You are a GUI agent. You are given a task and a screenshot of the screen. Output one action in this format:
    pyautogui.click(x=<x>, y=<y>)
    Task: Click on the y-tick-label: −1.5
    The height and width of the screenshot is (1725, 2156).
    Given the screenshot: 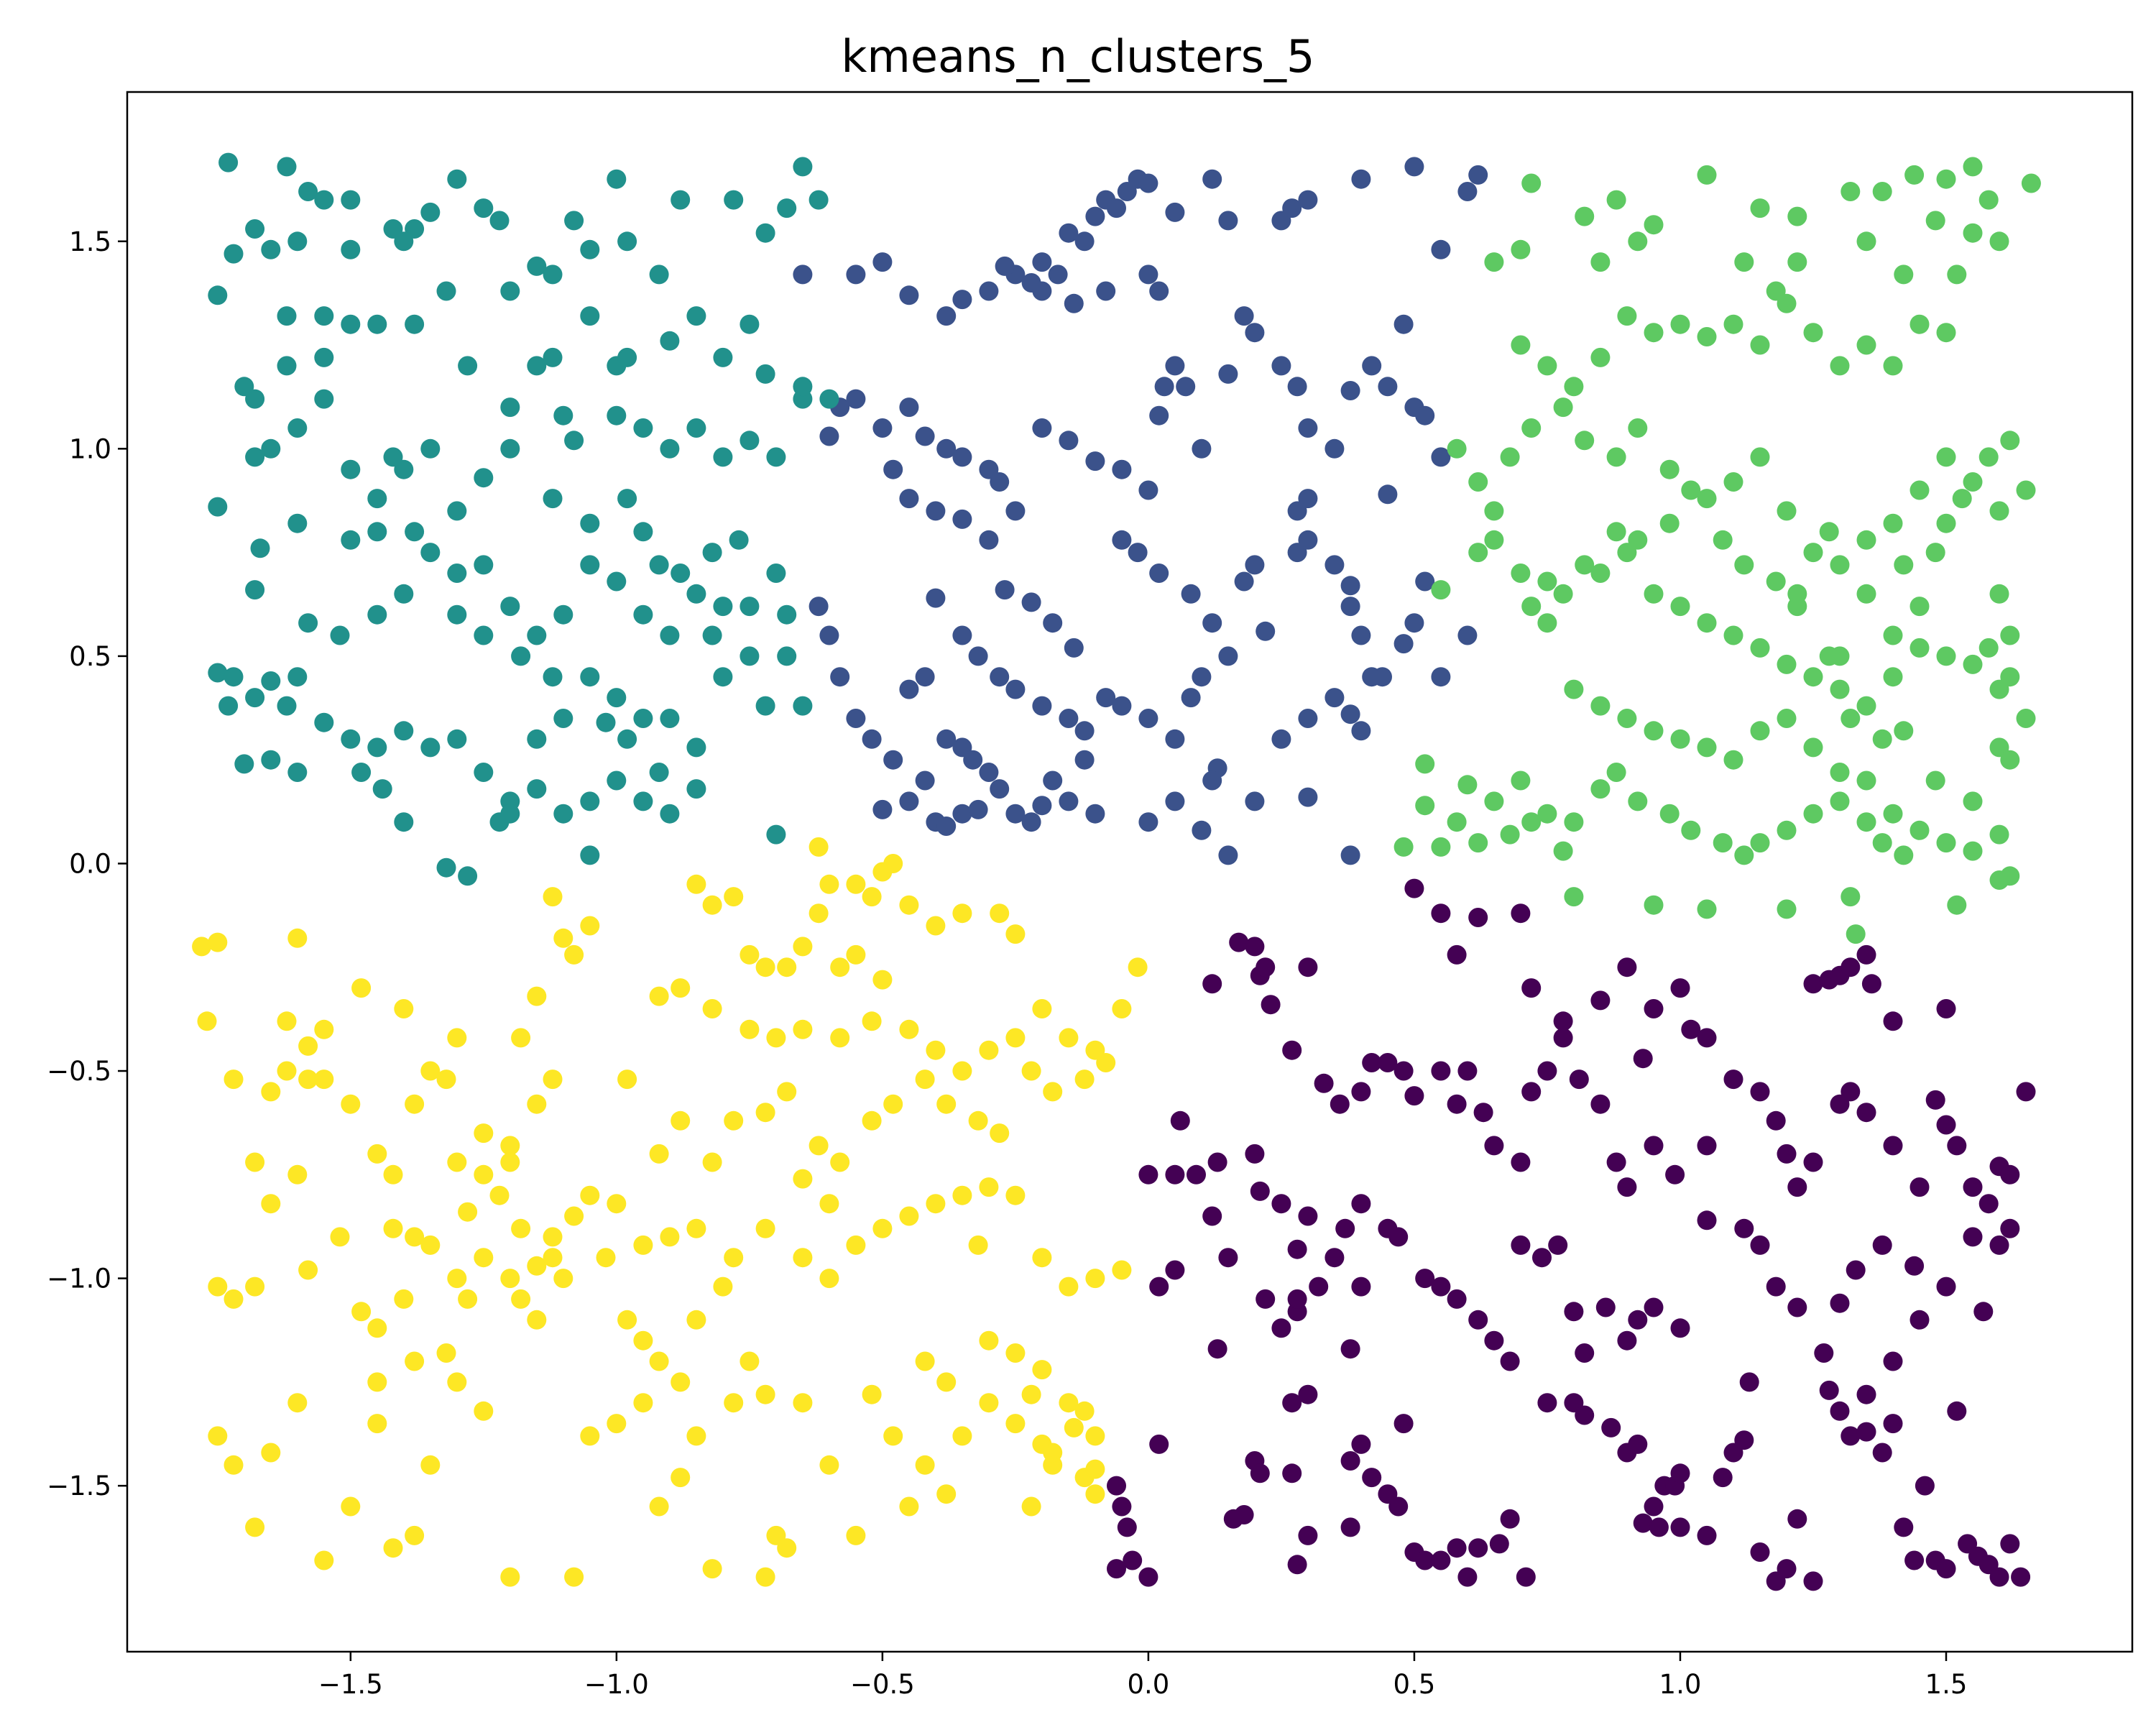 What is the action you would take?
    pyautogui.click(x=79, y=1486)
    